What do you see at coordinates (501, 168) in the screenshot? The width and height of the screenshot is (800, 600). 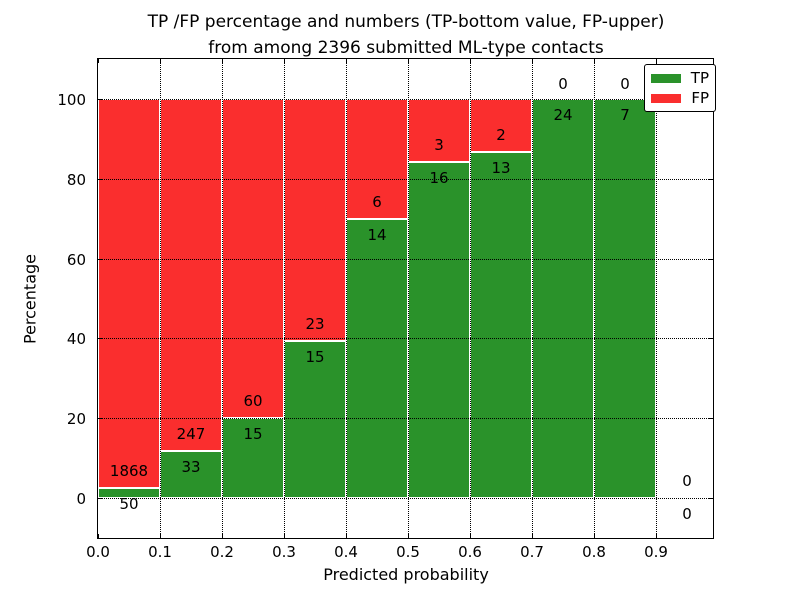 I see `tp-count-label-0.6-0.7: 13` at bounding box center [501, 168].